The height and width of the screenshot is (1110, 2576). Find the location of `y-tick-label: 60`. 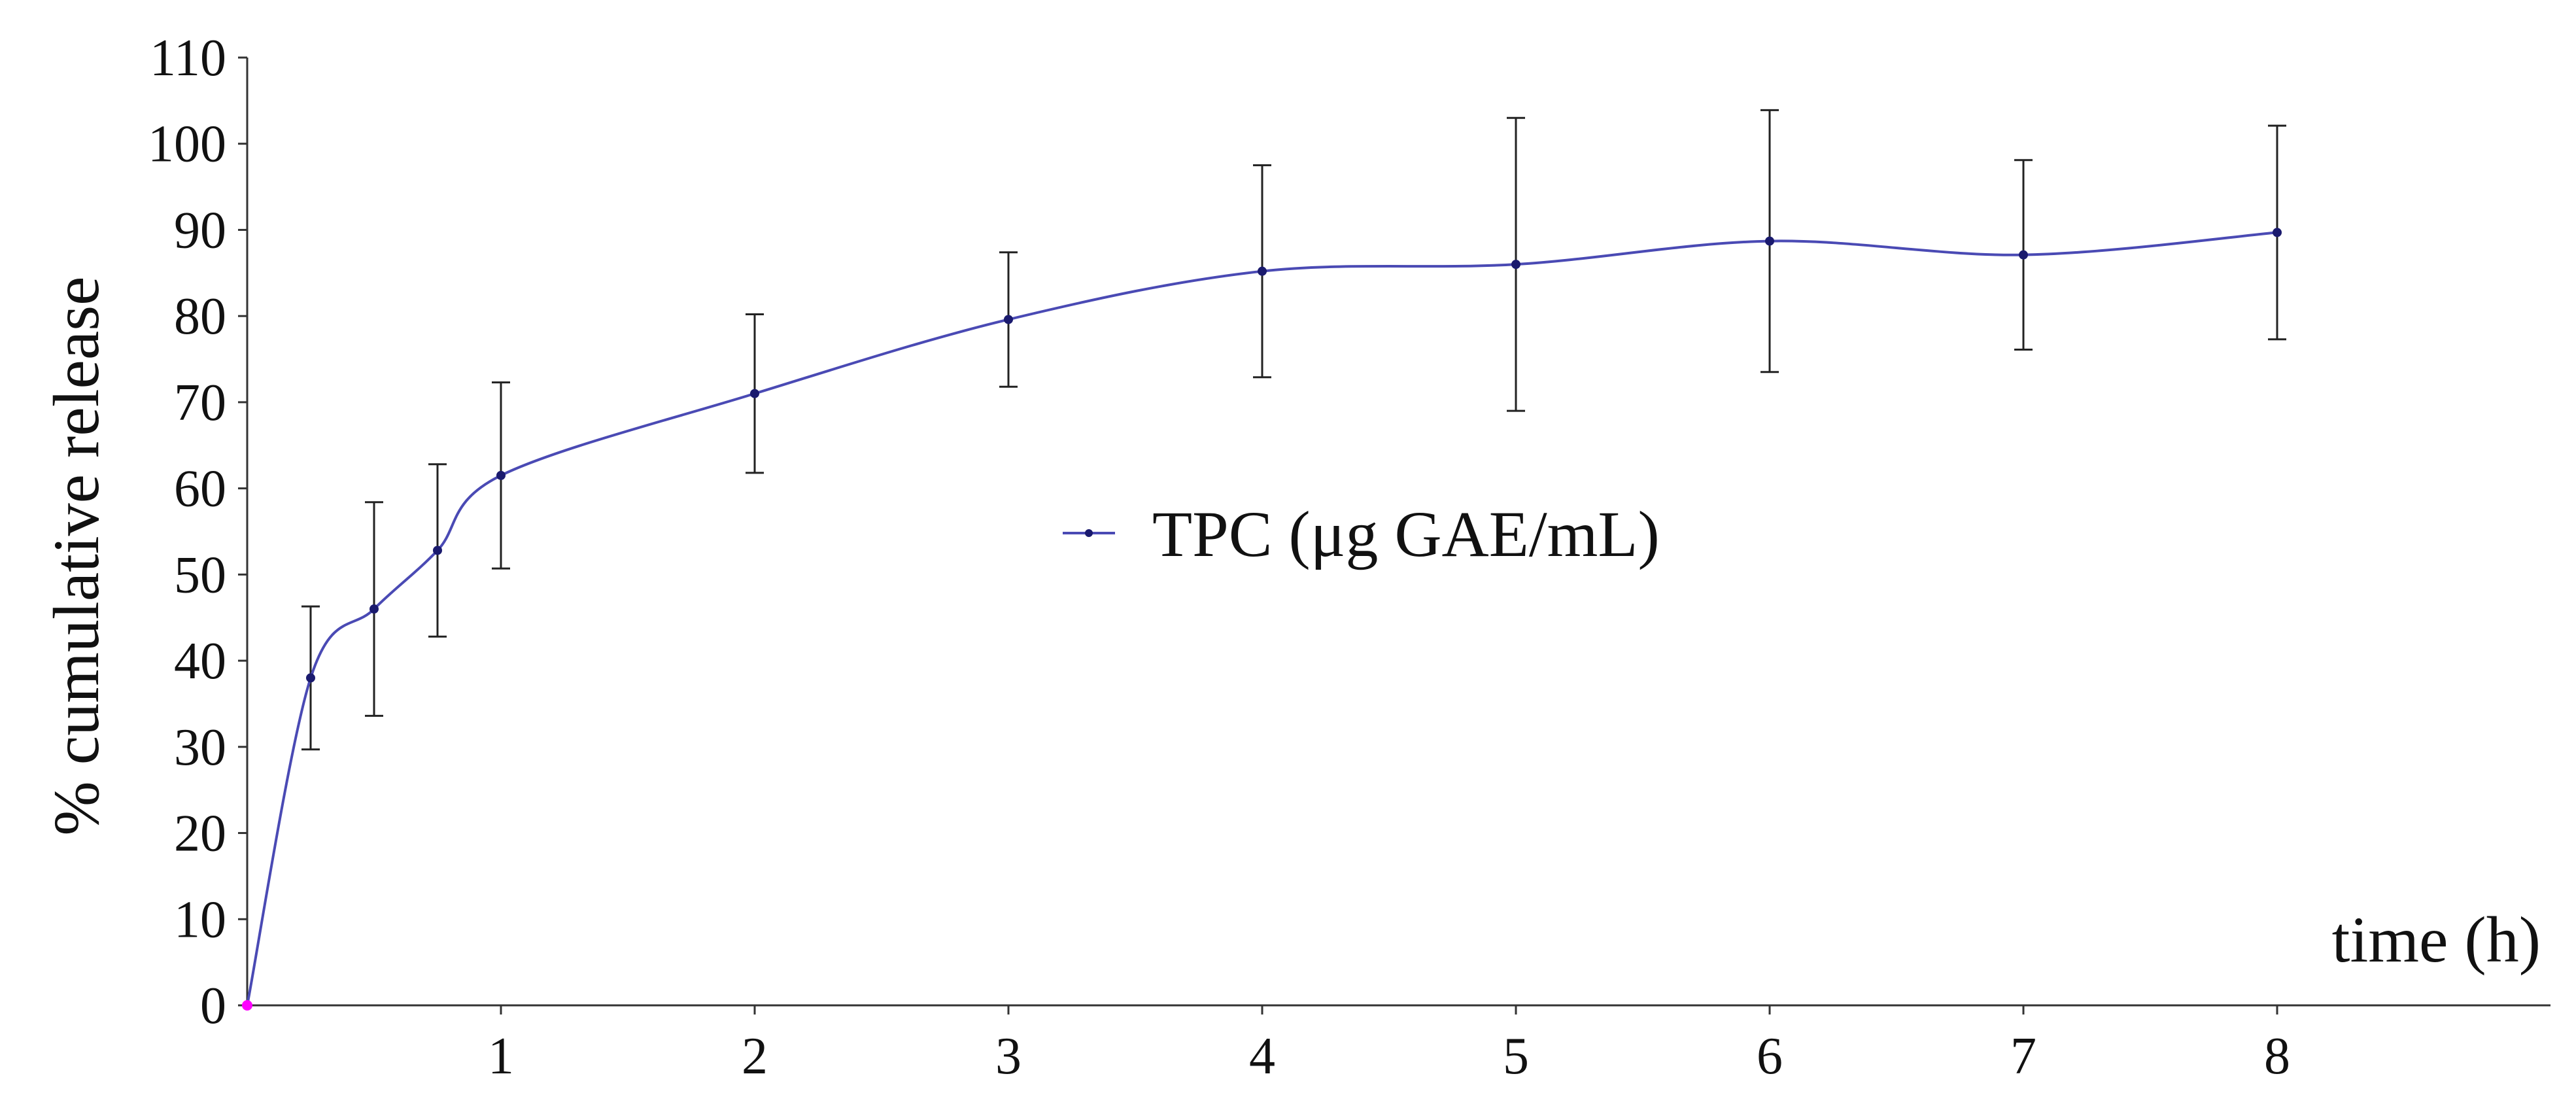

y-tick-label: 60 is located at coordinates (200, 489).